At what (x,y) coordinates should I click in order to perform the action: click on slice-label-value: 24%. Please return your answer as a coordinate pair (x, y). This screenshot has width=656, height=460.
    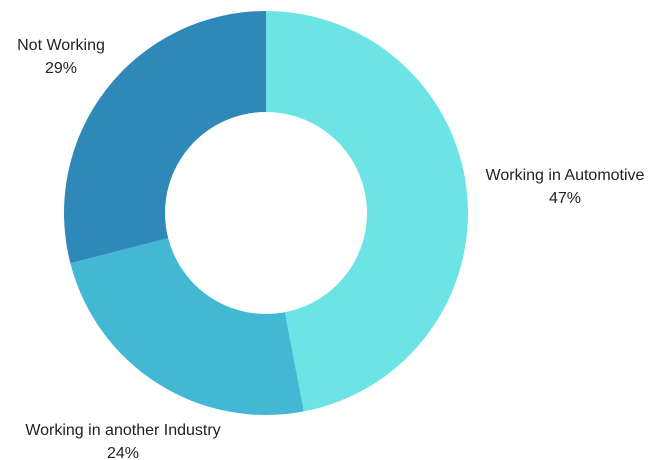
    Looking at the image, I should click on (123, 452).